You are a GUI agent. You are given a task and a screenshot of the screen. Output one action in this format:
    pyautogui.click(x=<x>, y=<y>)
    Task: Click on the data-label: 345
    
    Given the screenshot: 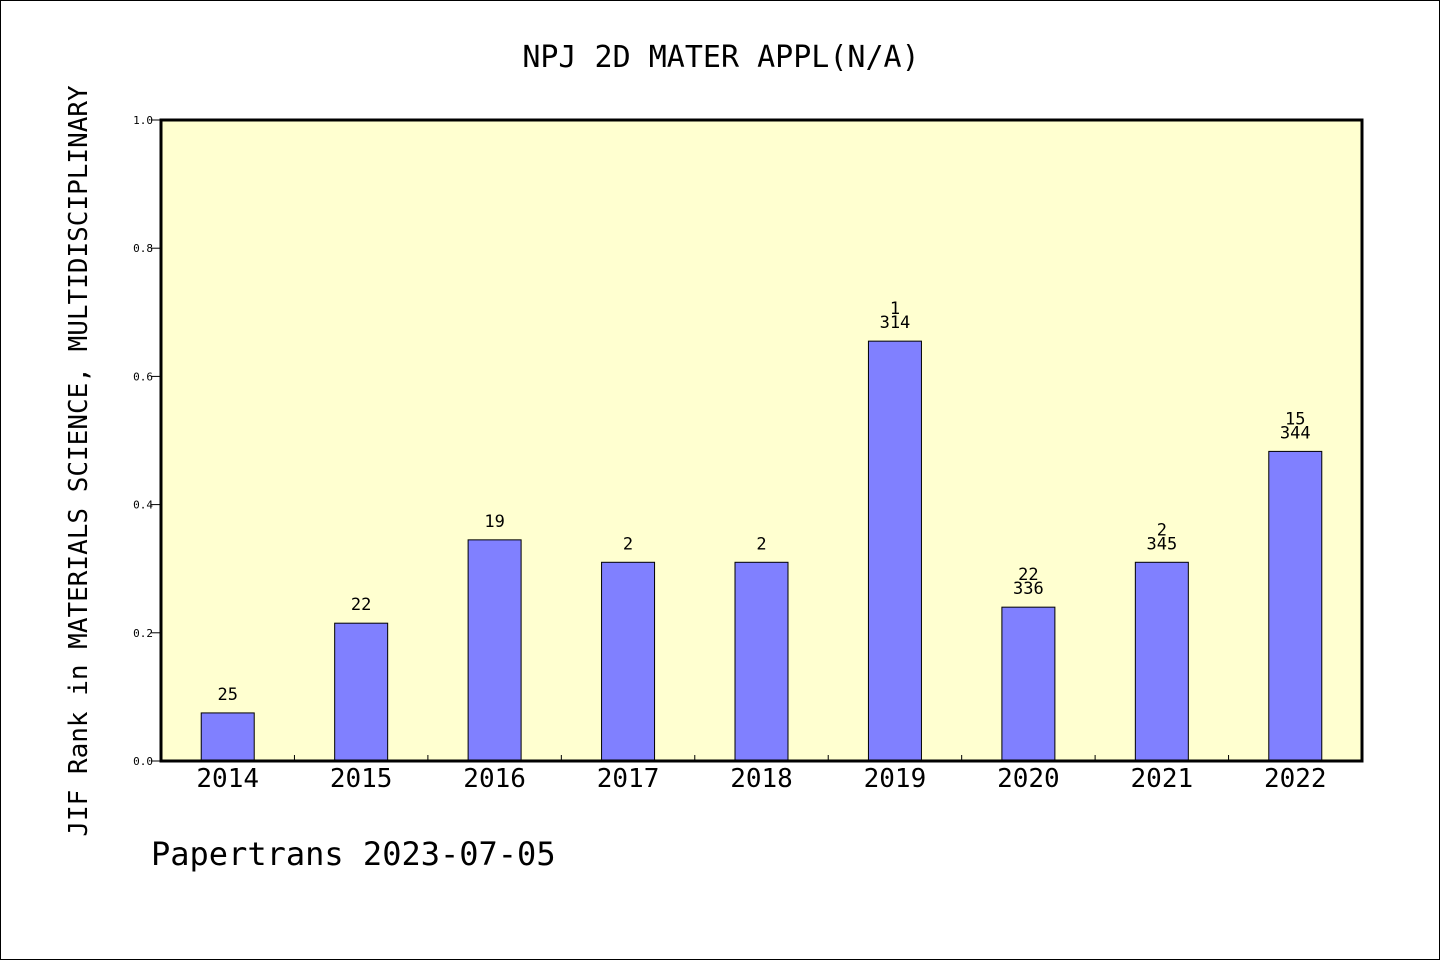 What is the action you would take?
    pyautogui.click(x=1161, y=544)
    